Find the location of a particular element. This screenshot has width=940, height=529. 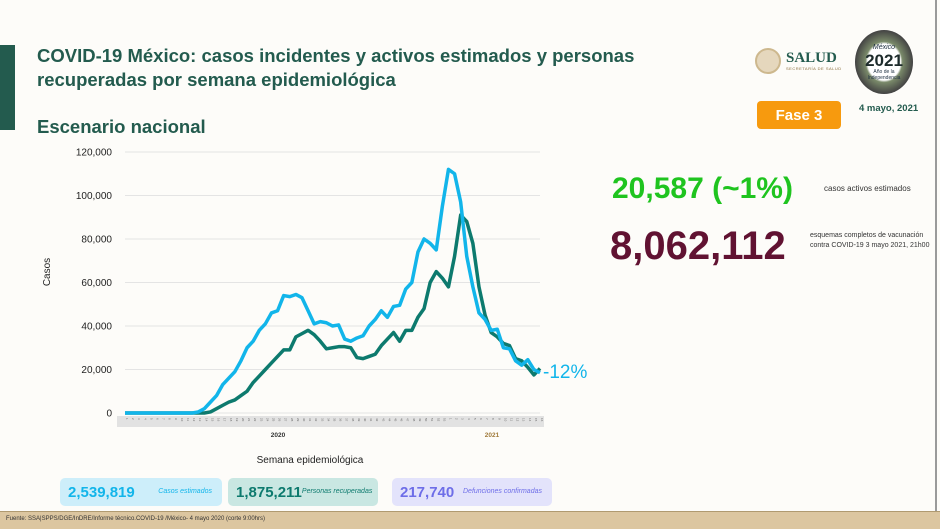

card-cases: 2,539,819 Casos estimados is located at coordinates (141, 492).